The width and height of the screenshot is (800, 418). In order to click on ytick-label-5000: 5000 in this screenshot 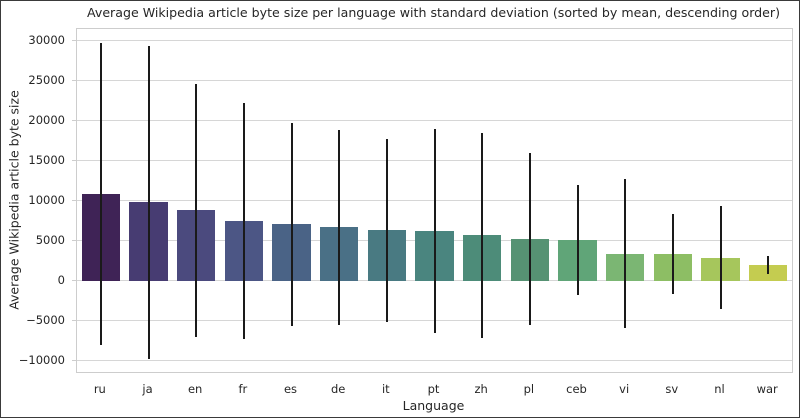, I will do `click(50, 239)`.